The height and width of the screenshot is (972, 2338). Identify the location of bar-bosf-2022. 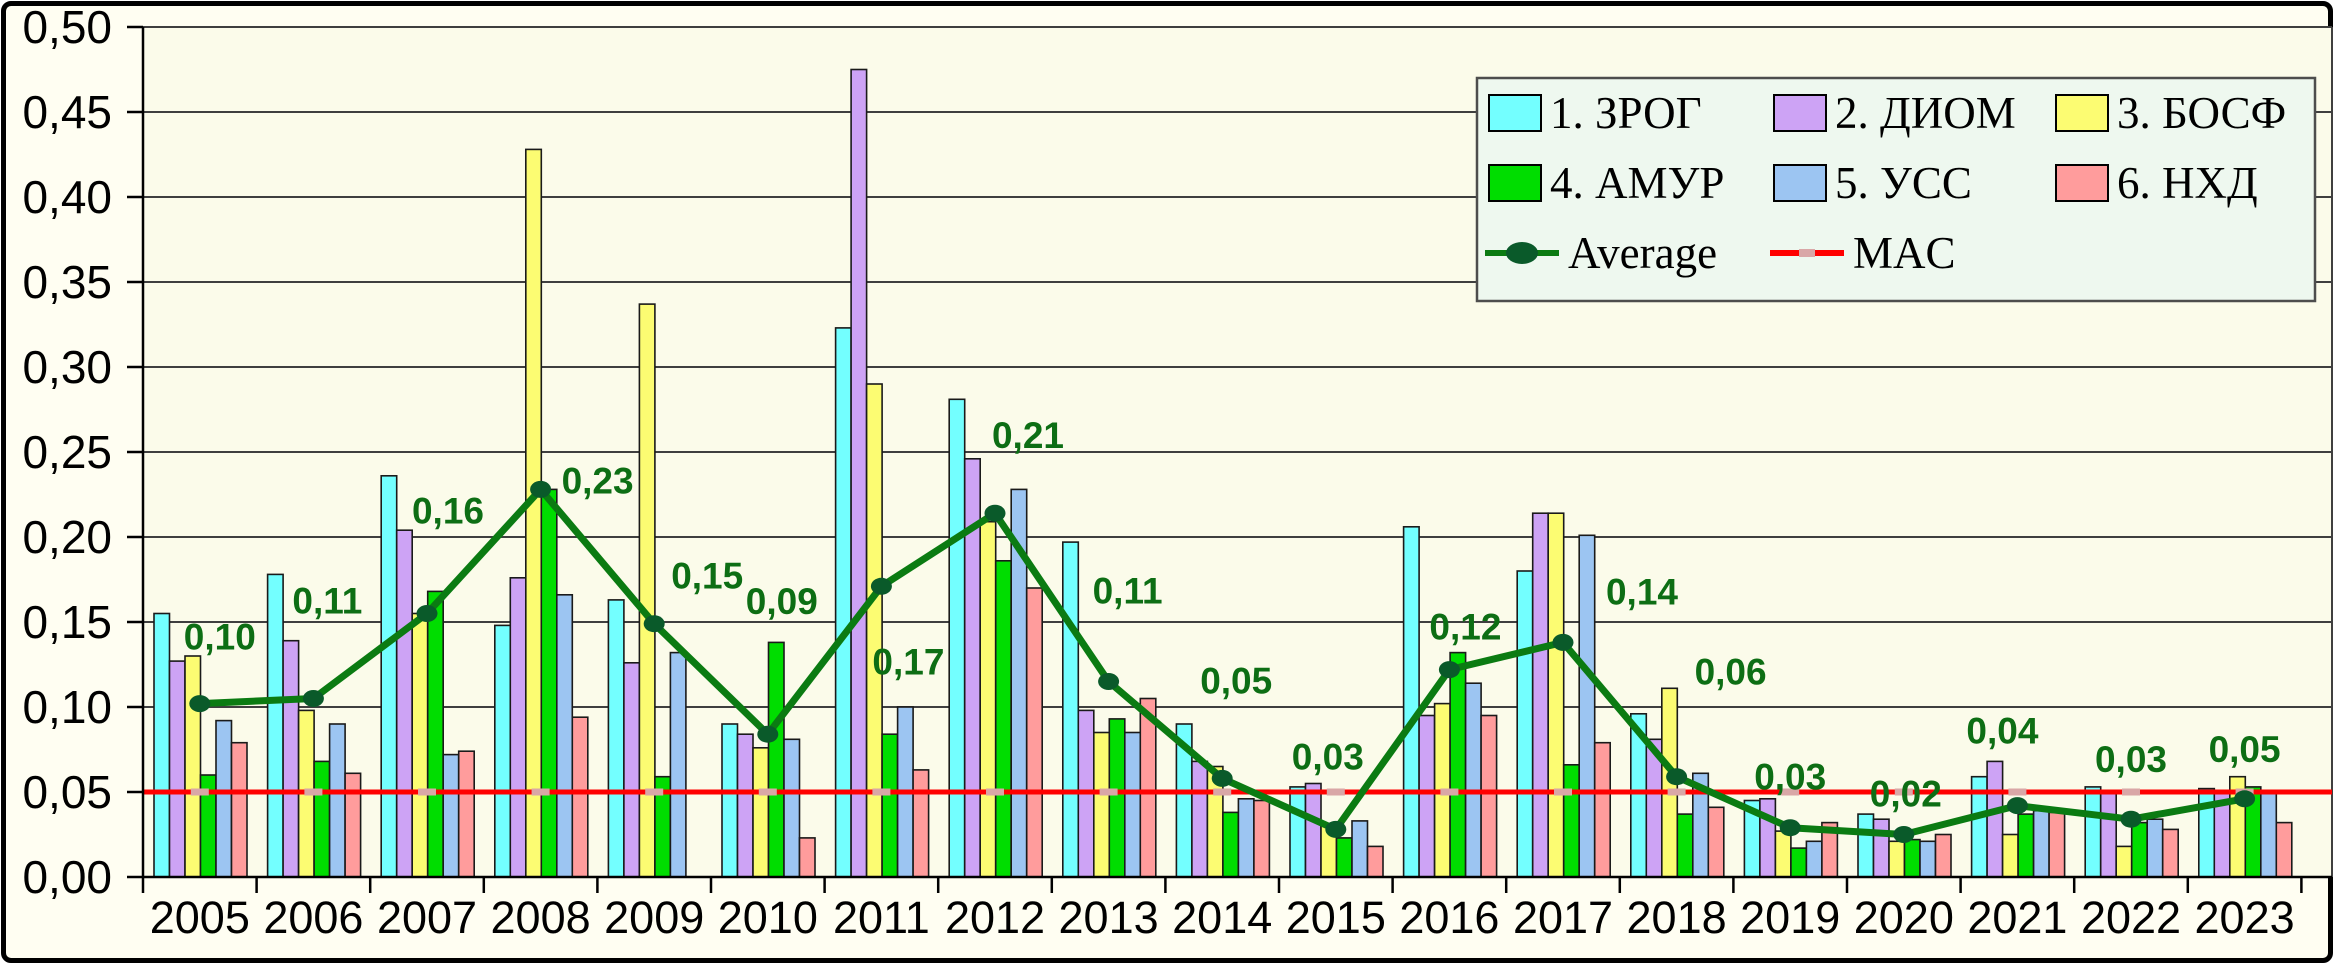
(2124, 861).